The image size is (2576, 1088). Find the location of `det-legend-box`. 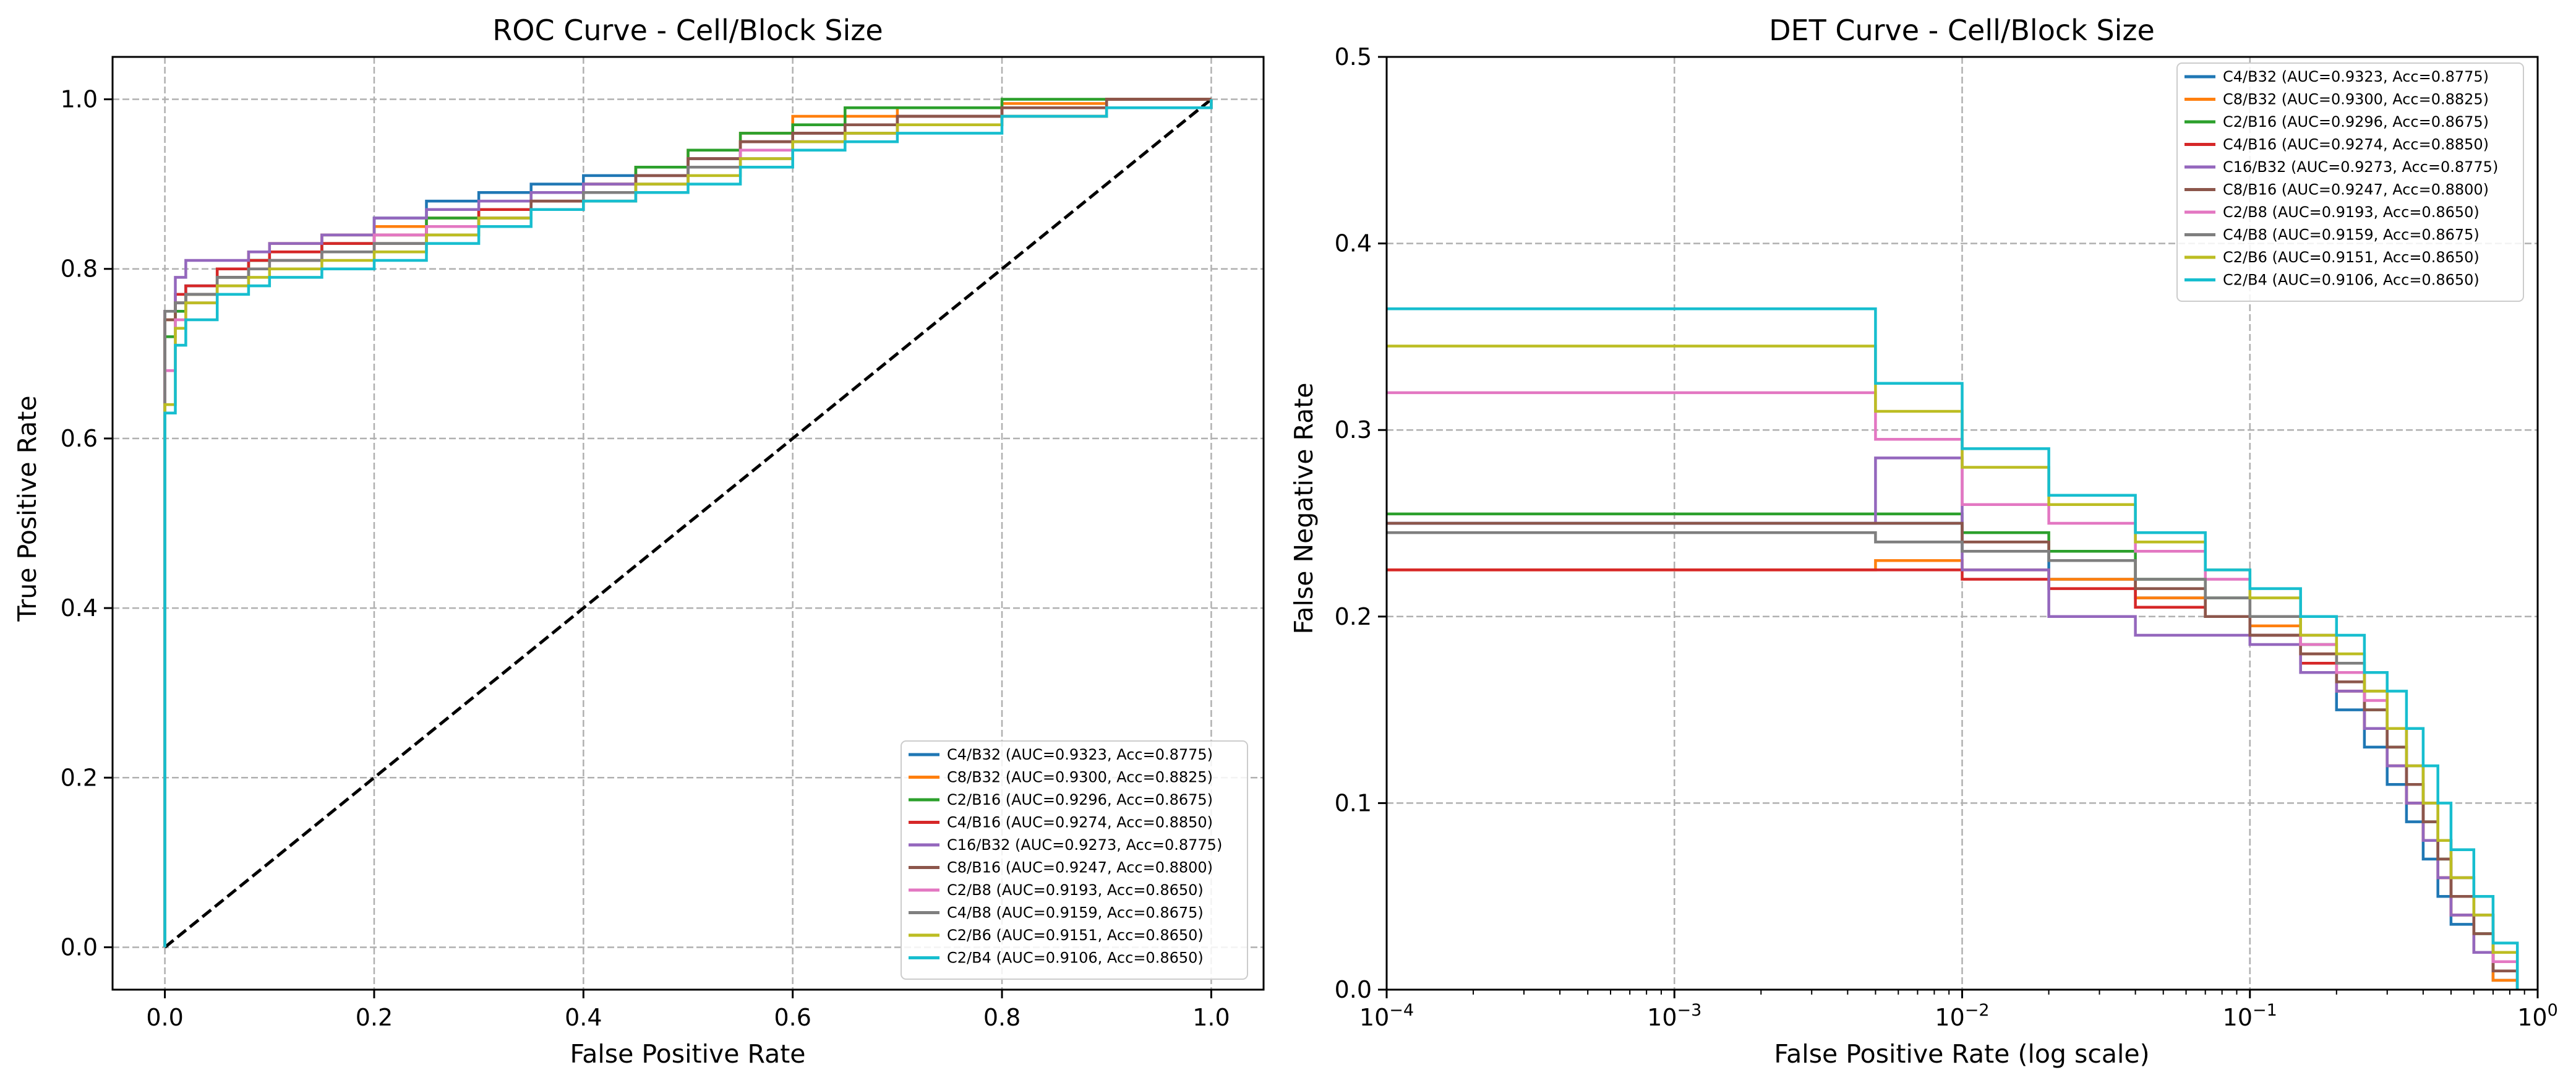

det-legend-box is located at coordinates (2350, 182).